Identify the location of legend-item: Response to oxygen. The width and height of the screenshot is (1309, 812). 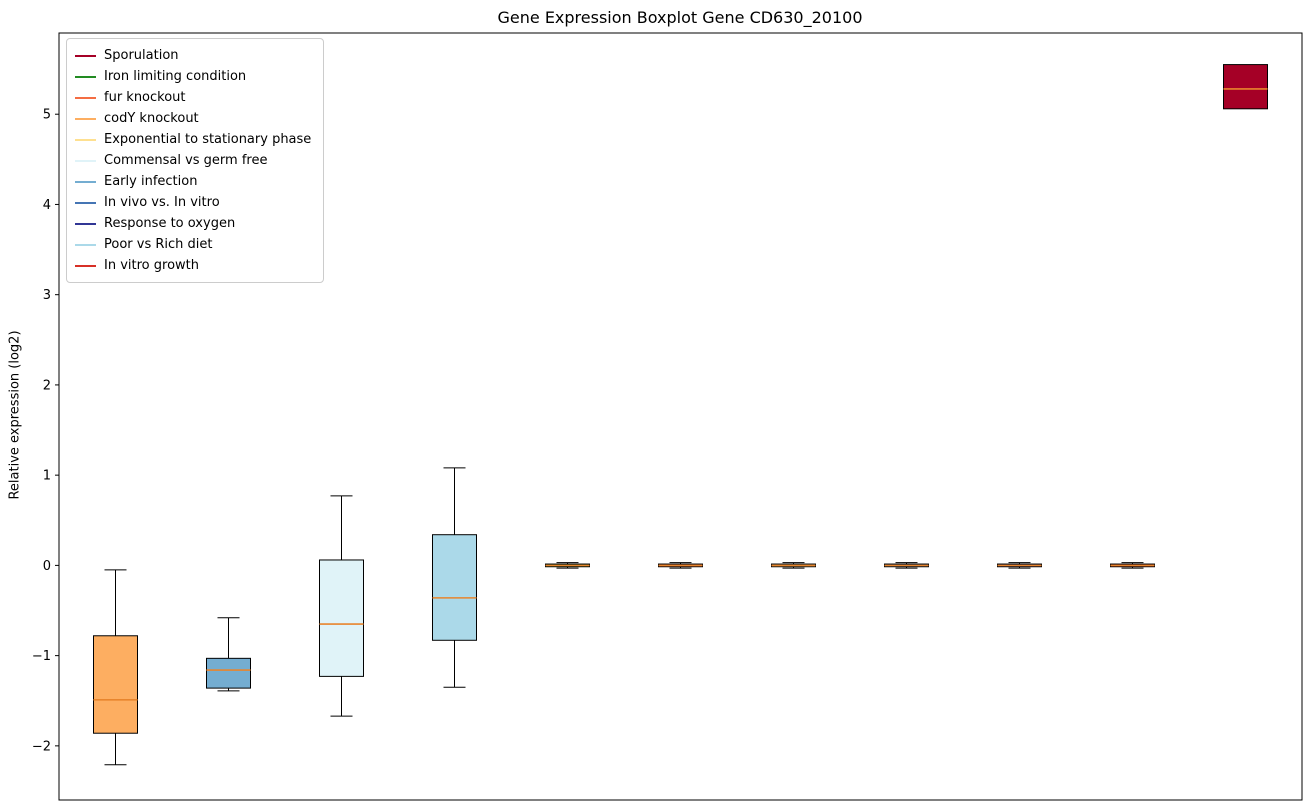
(193, 223).